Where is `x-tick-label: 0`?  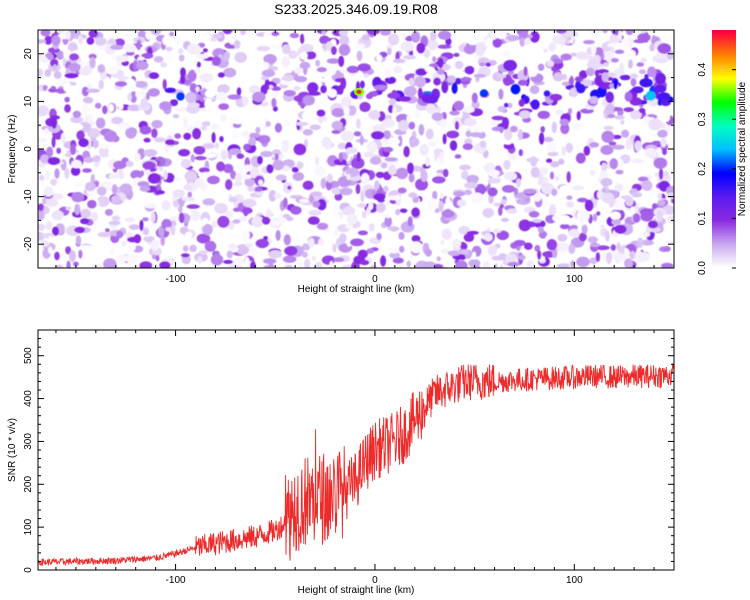 x-tick-label: 0 is located at coordinates (375, 580).